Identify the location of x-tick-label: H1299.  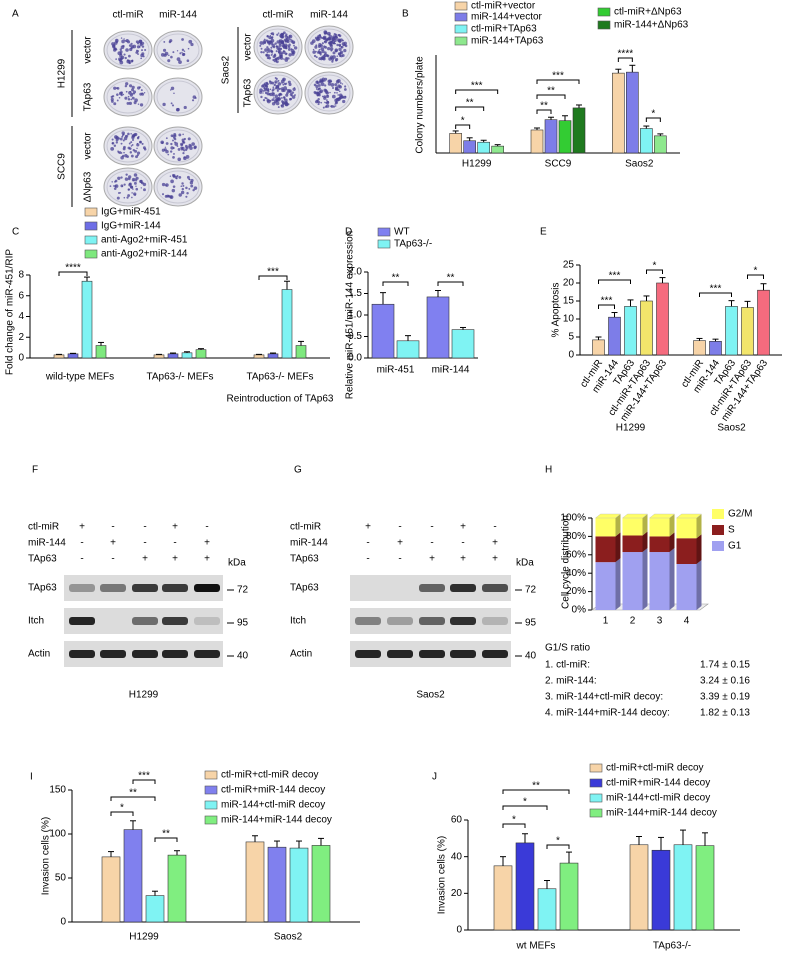
(144, 937).